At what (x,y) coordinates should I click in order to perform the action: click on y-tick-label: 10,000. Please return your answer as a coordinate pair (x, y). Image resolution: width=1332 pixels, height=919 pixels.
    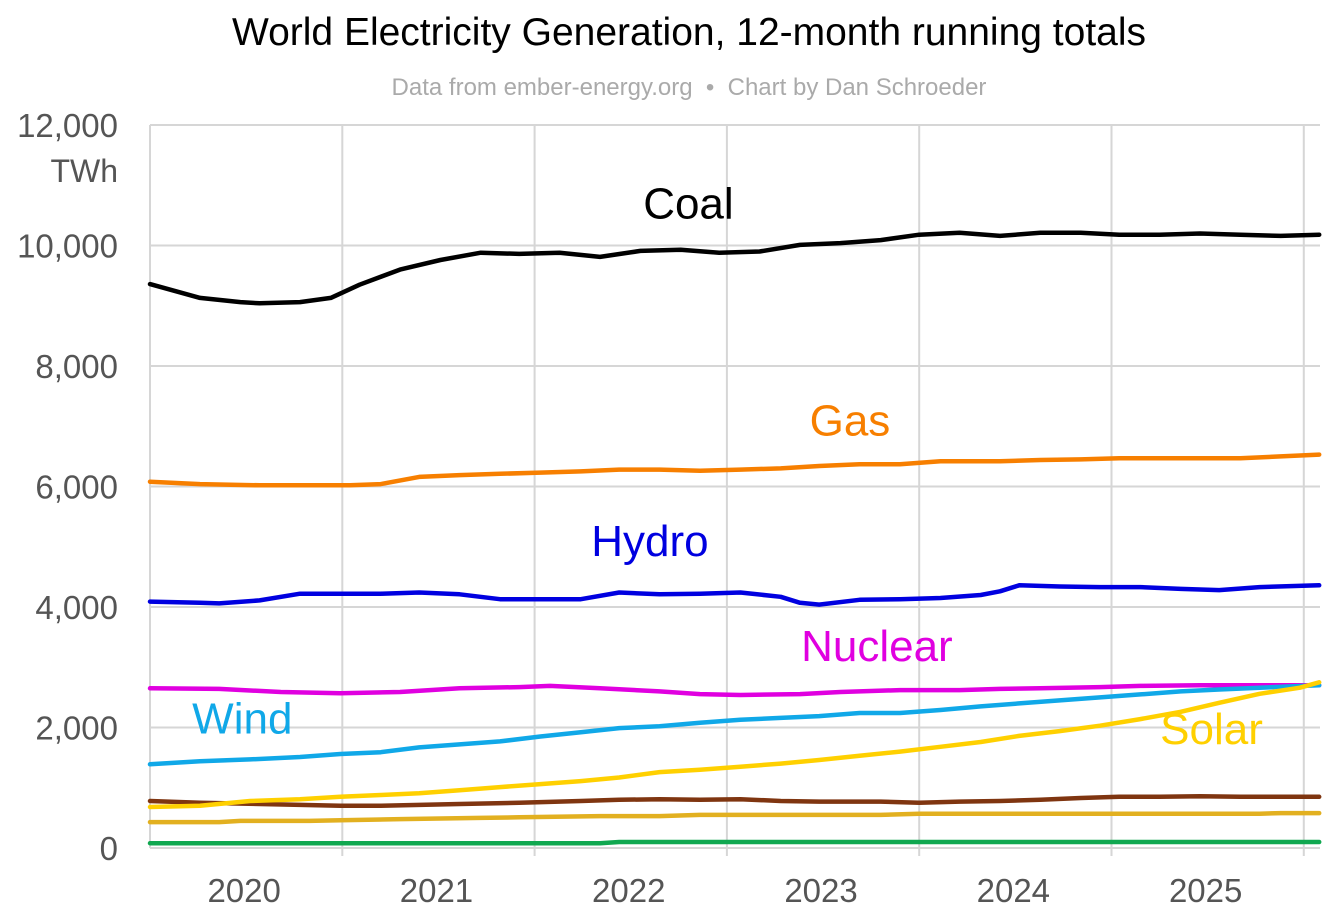
    Looking at the image, I should click on (67, 246).